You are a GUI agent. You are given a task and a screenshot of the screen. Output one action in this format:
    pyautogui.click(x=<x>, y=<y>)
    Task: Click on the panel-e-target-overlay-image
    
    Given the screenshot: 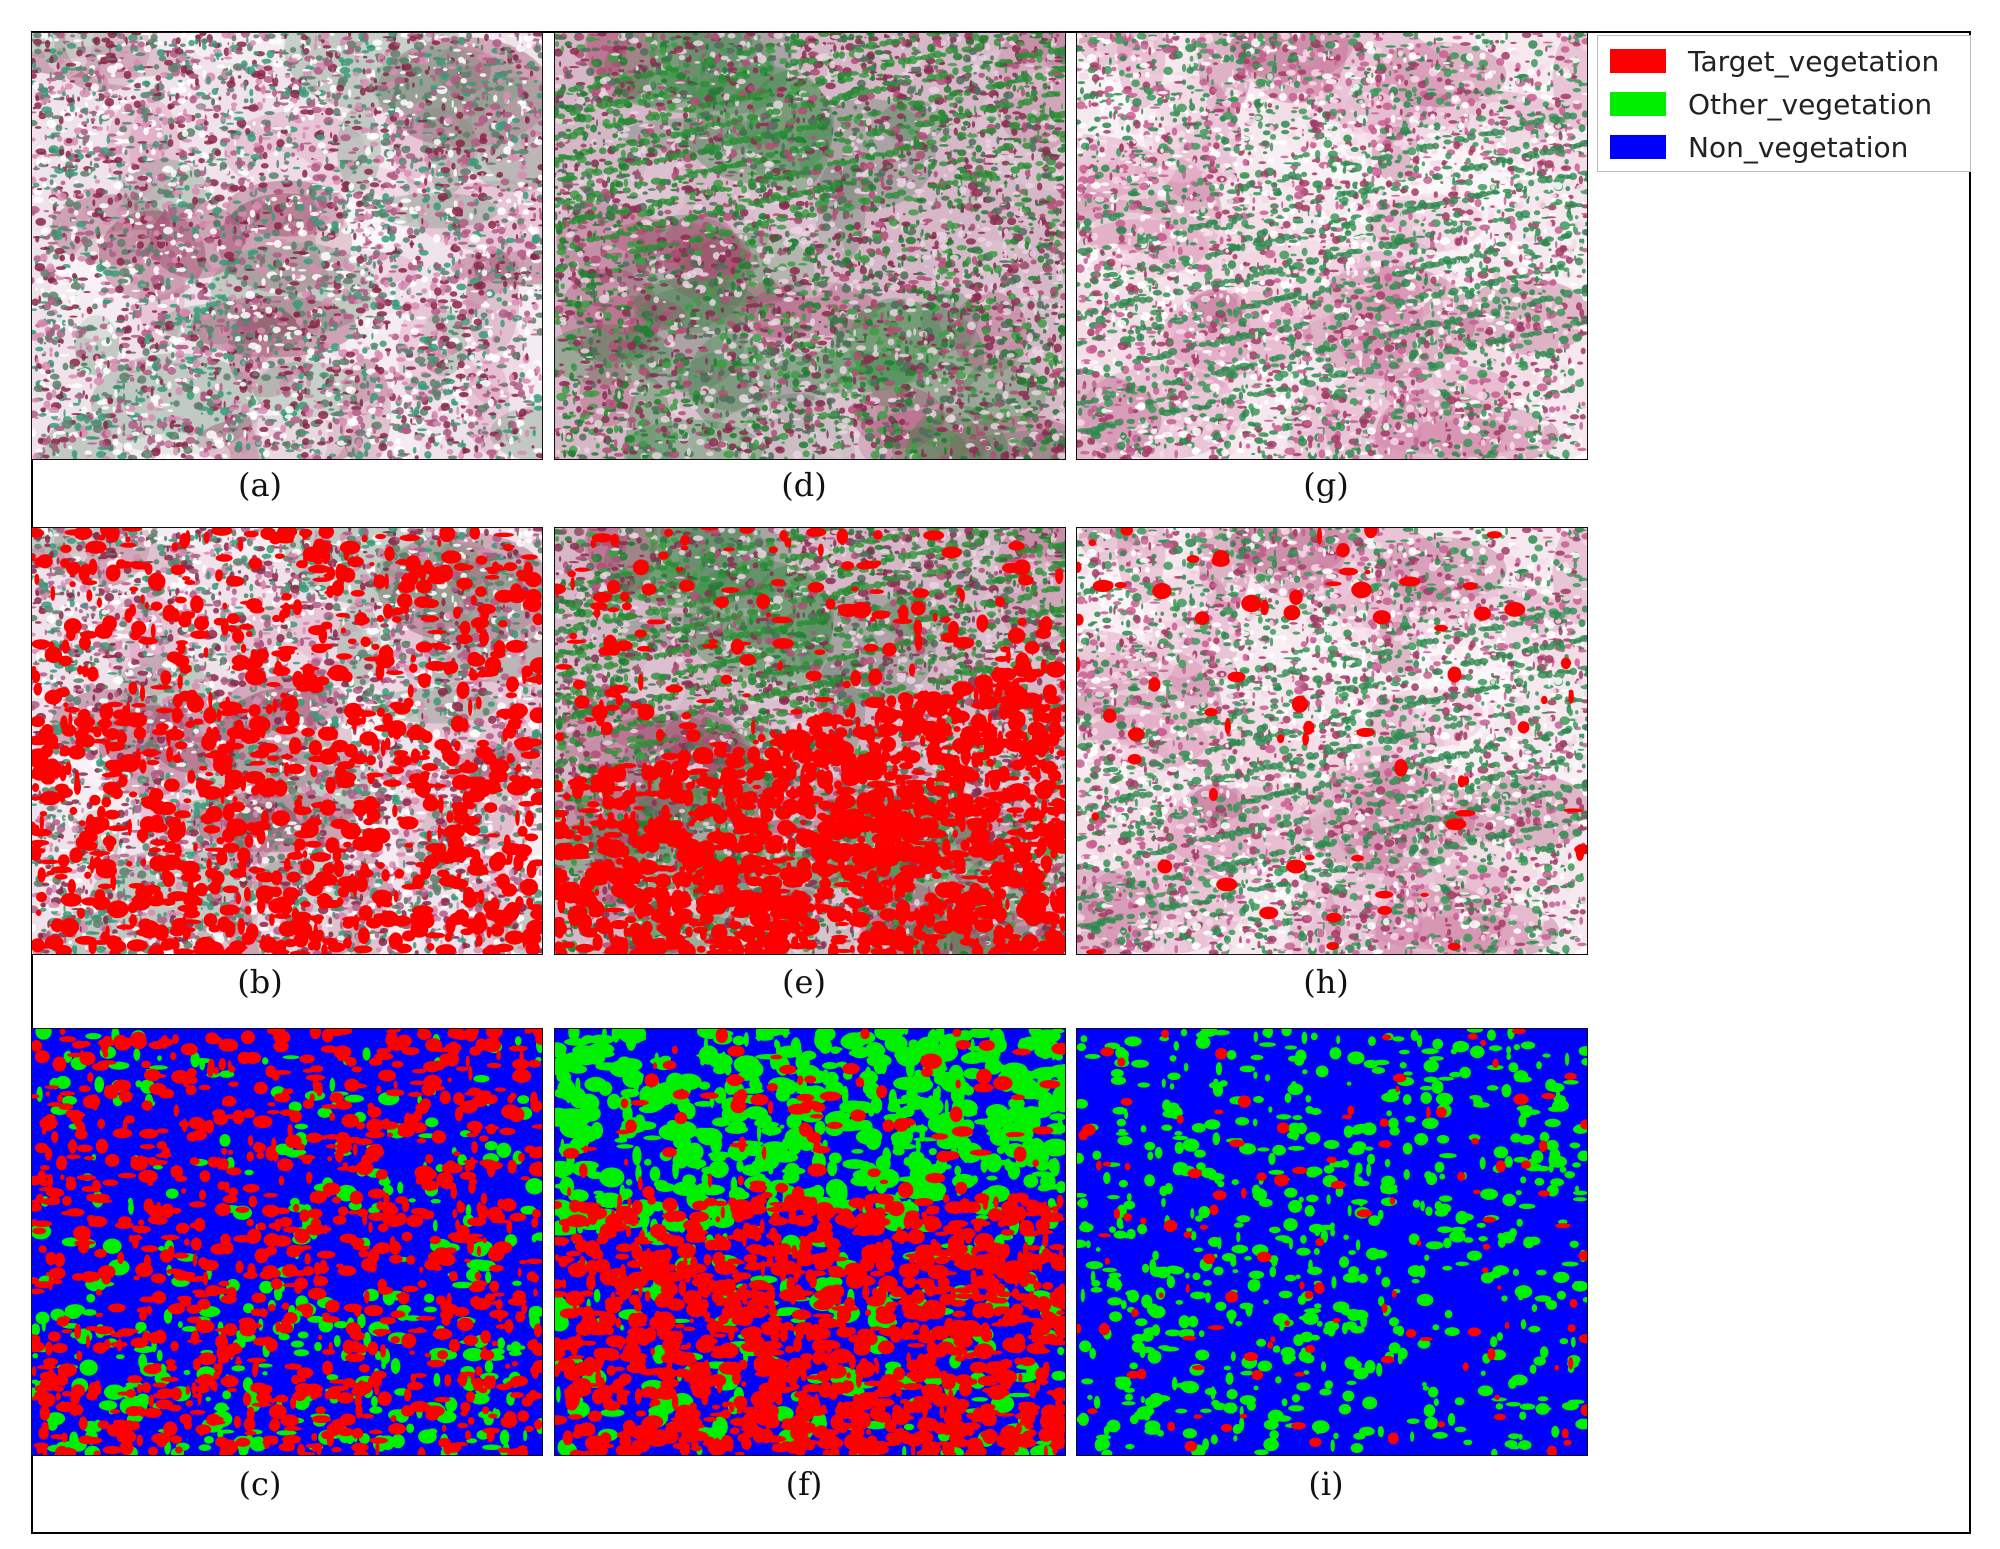 What is the action you would take?
    pyautogui.click(x=810, y=741)
    